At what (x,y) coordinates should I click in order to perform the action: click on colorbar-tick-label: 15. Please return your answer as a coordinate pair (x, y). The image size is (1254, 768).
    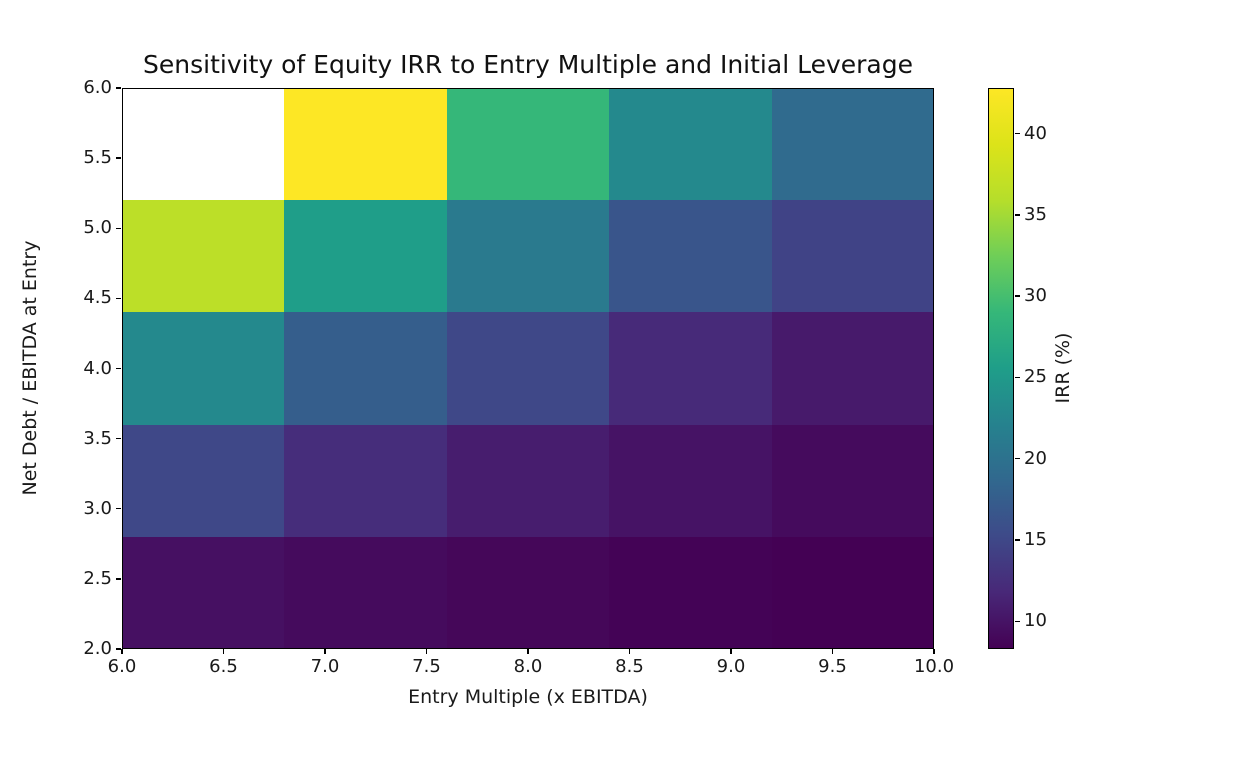
    Looking at the image, I should click on (1035, 540).